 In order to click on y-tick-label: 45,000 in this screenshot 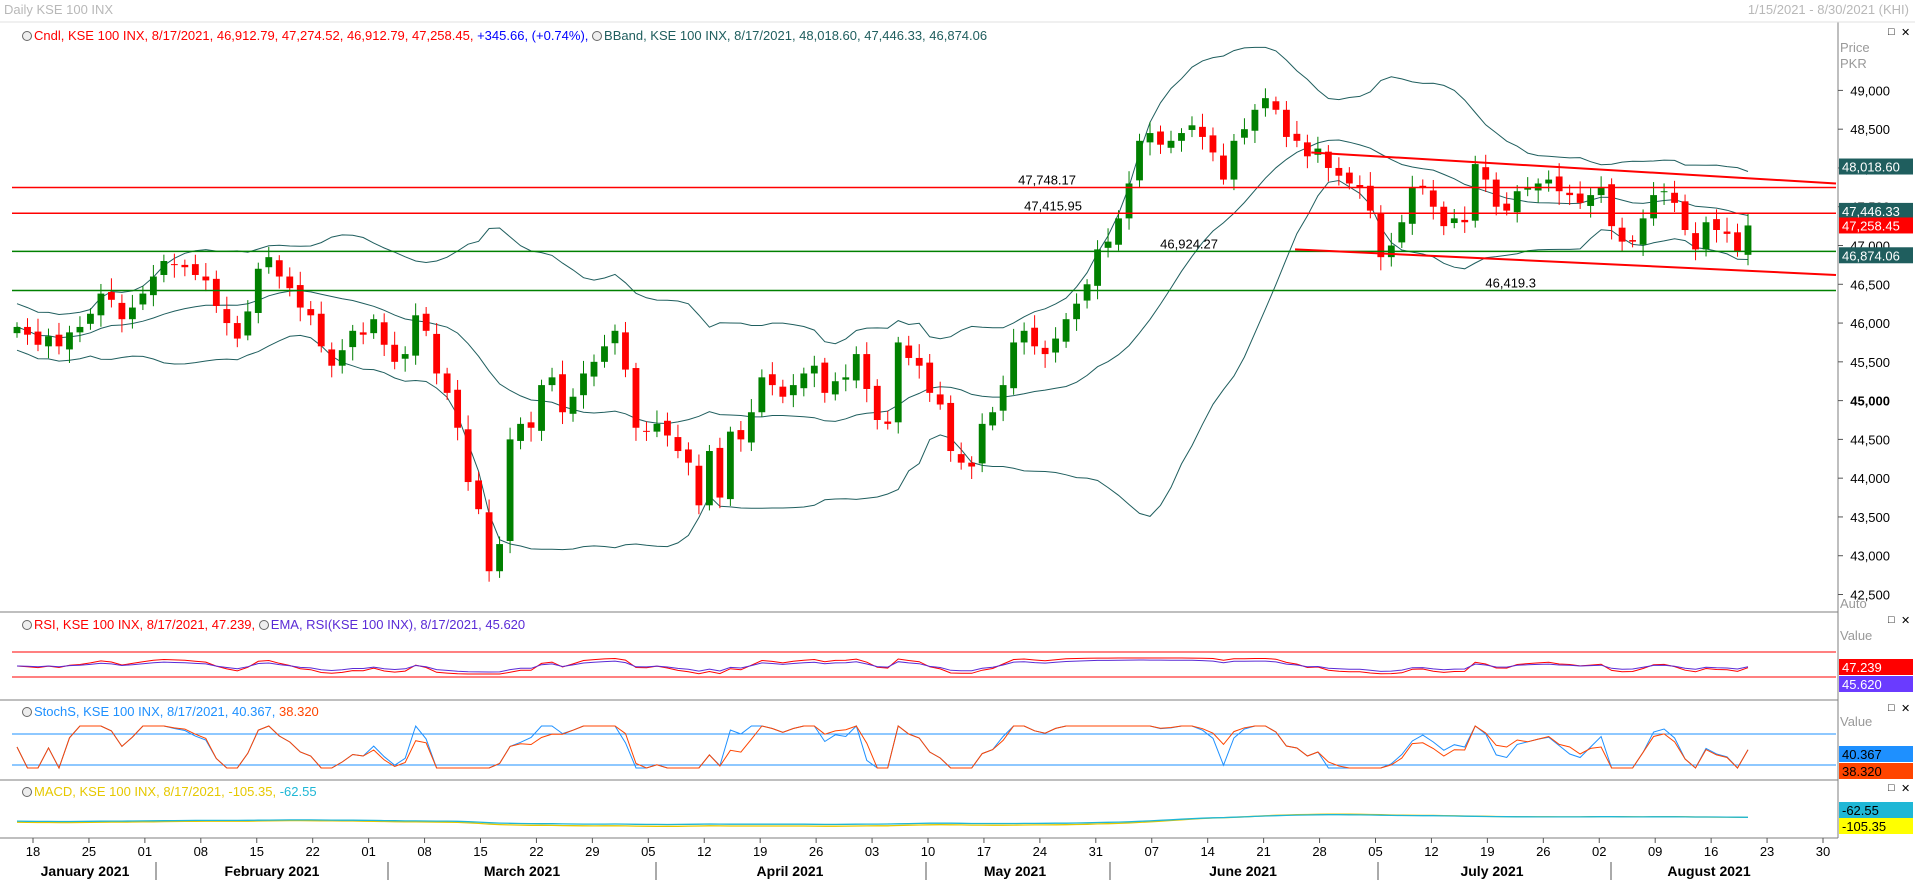, I will do `click(1870, 401)`.